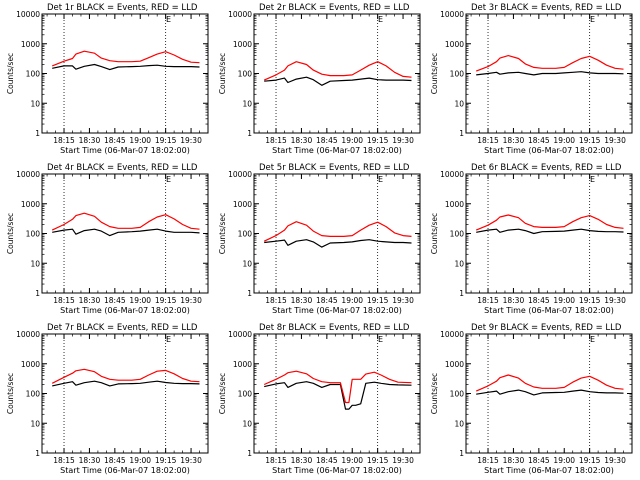 This screenshot has height=480, width=640. I want to click on chart-title: Det 4r BLACK = Events, RED = LLD, so click(122, 168).